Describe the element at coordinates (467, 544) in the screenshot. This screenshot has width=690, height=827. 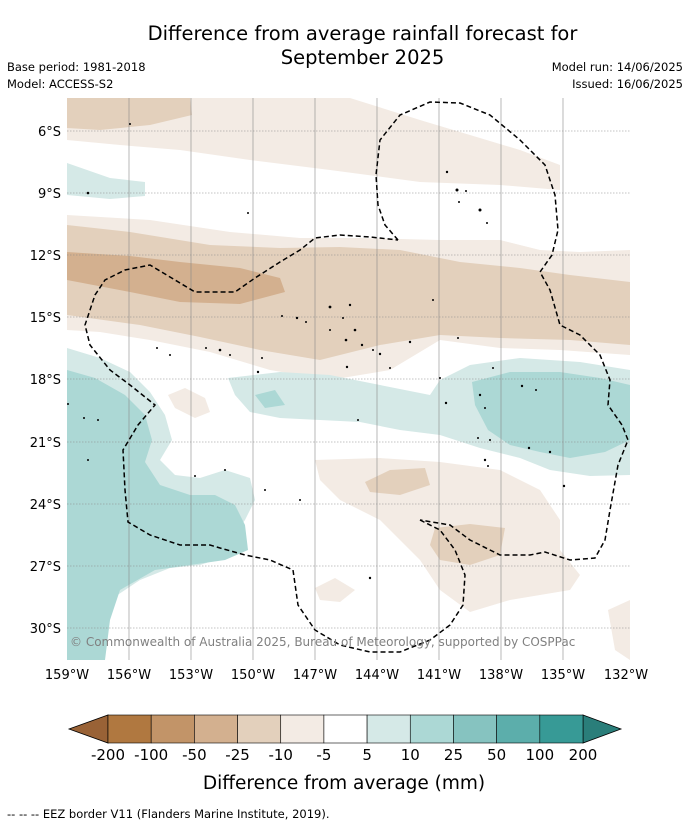
I see `anomaly-region-dry-se-core2` at that location.